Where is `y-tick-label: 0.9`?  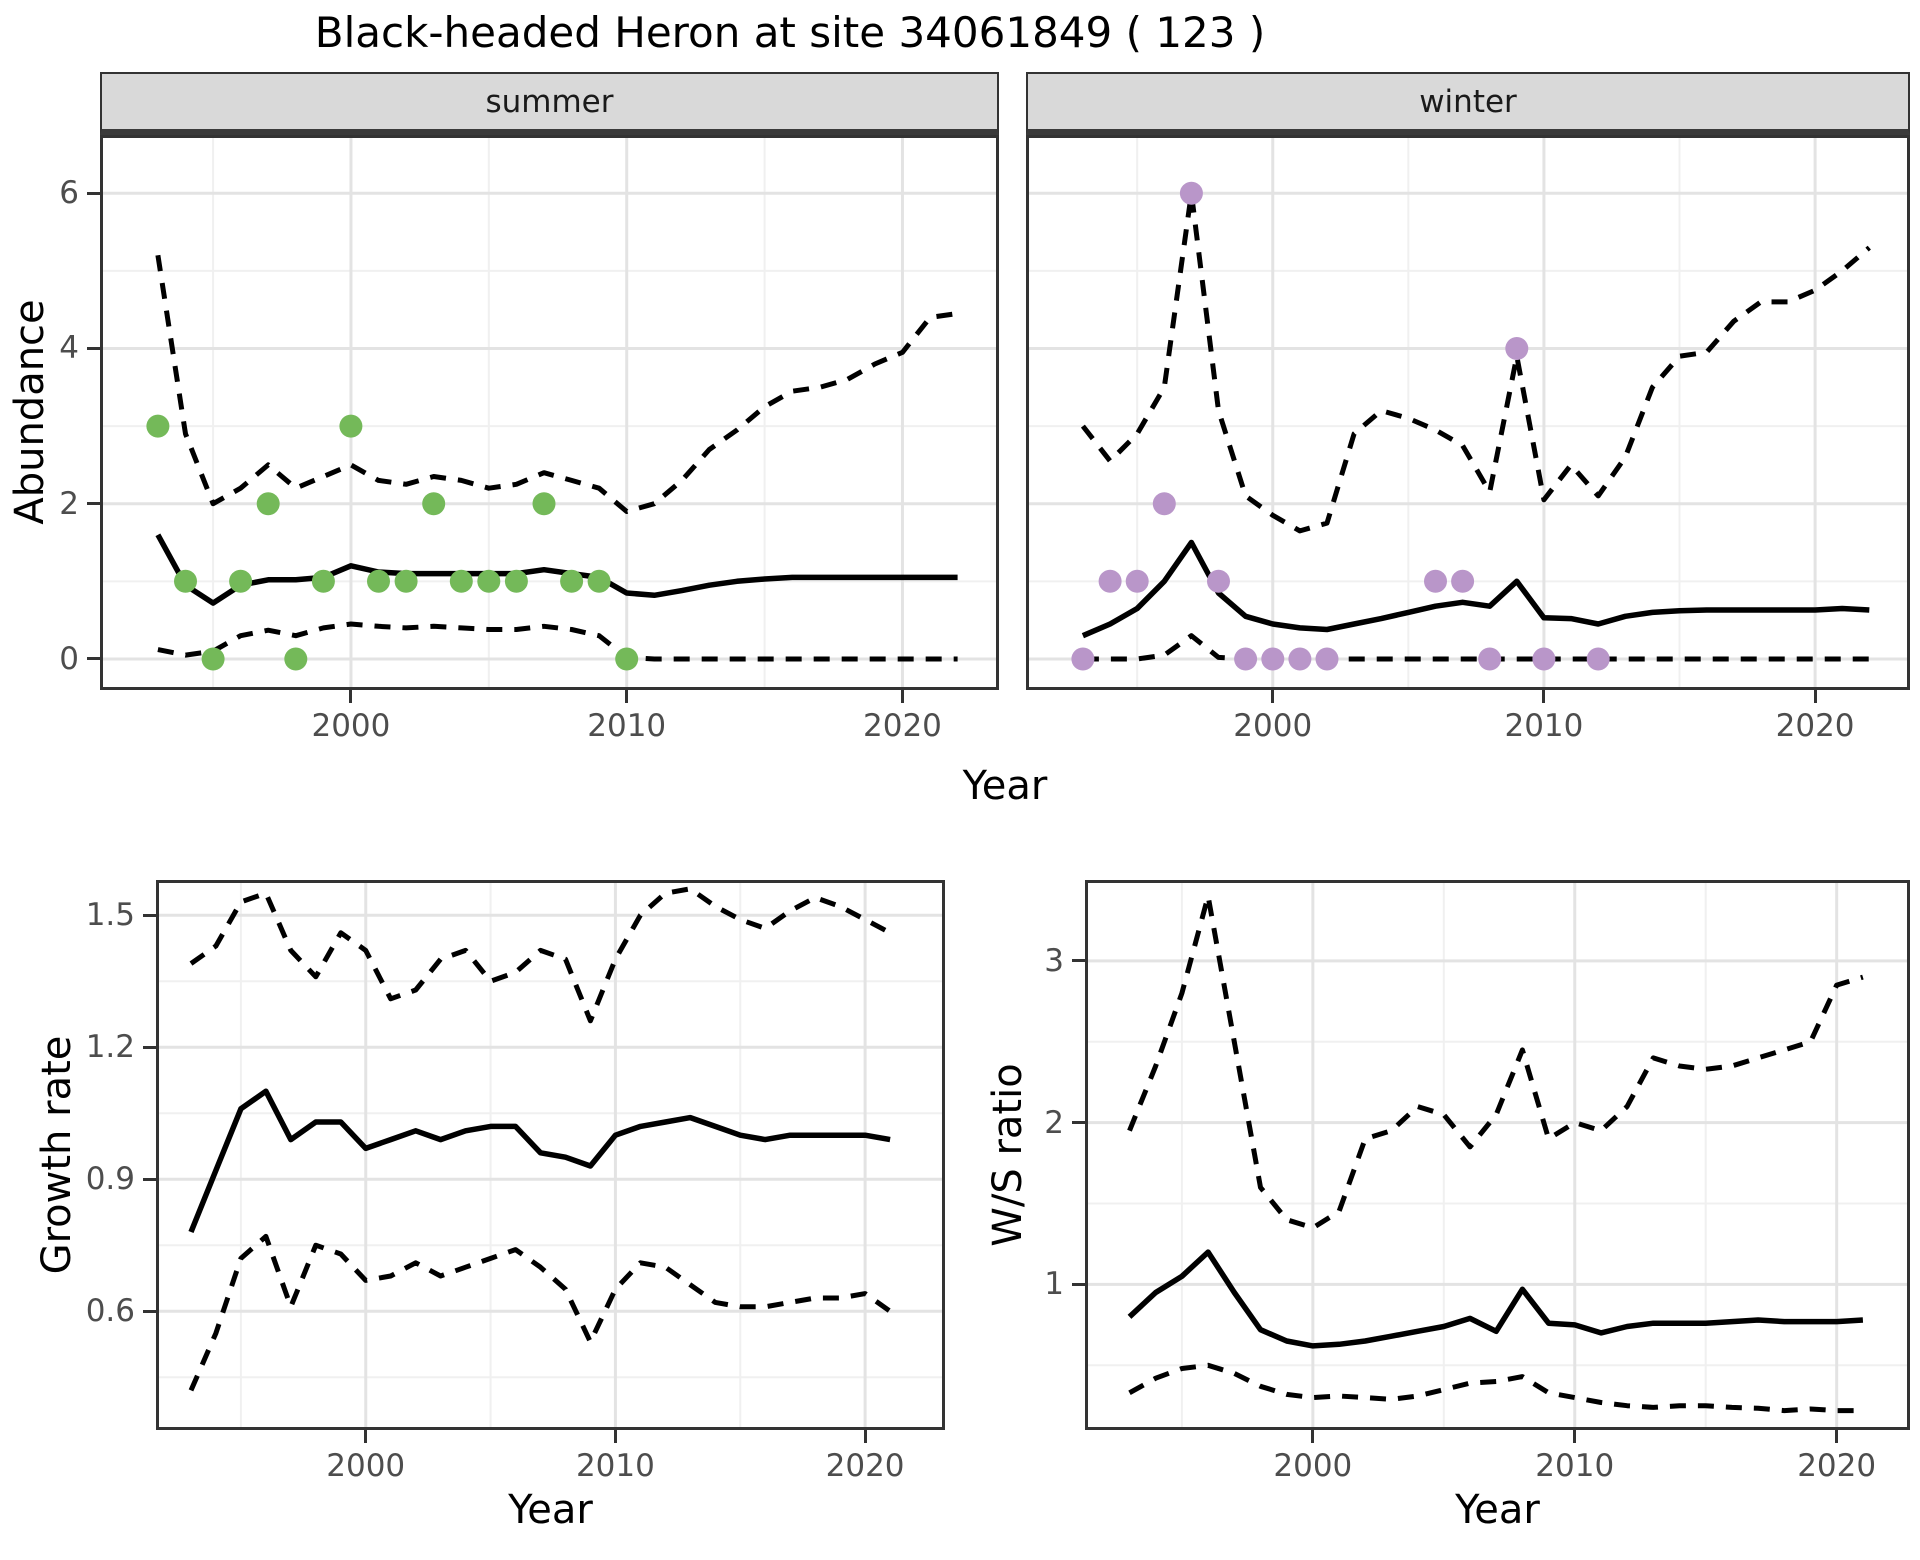 y-tick-label: 0.9 is located at coordinates (110, 1179).